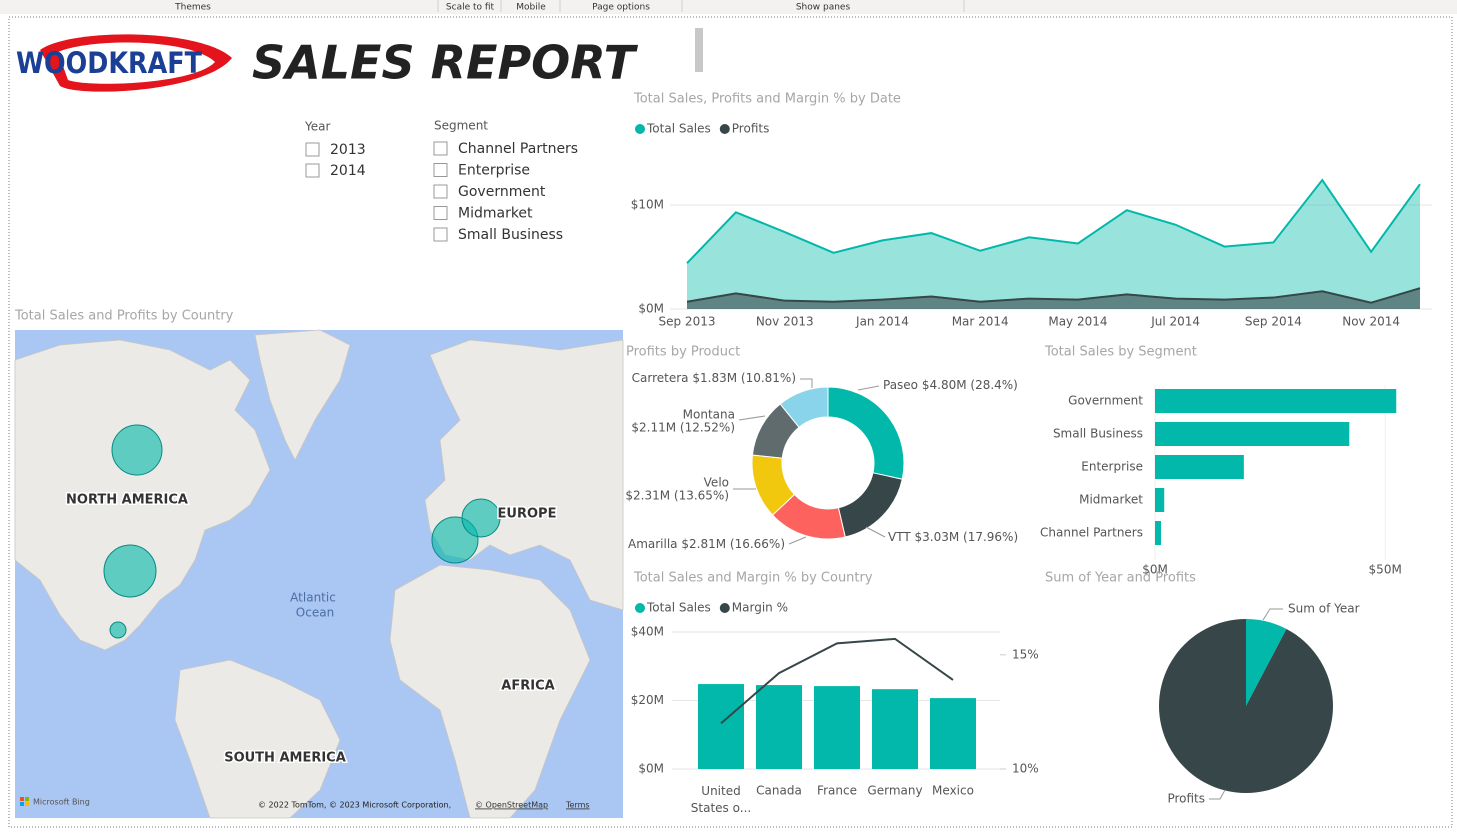 This screenshot has width=1457, height=836. What do you see at coordinates (510, 235) in the screenshot?
I see `slicer-option: Small Business` at bounding box center [510, 235].